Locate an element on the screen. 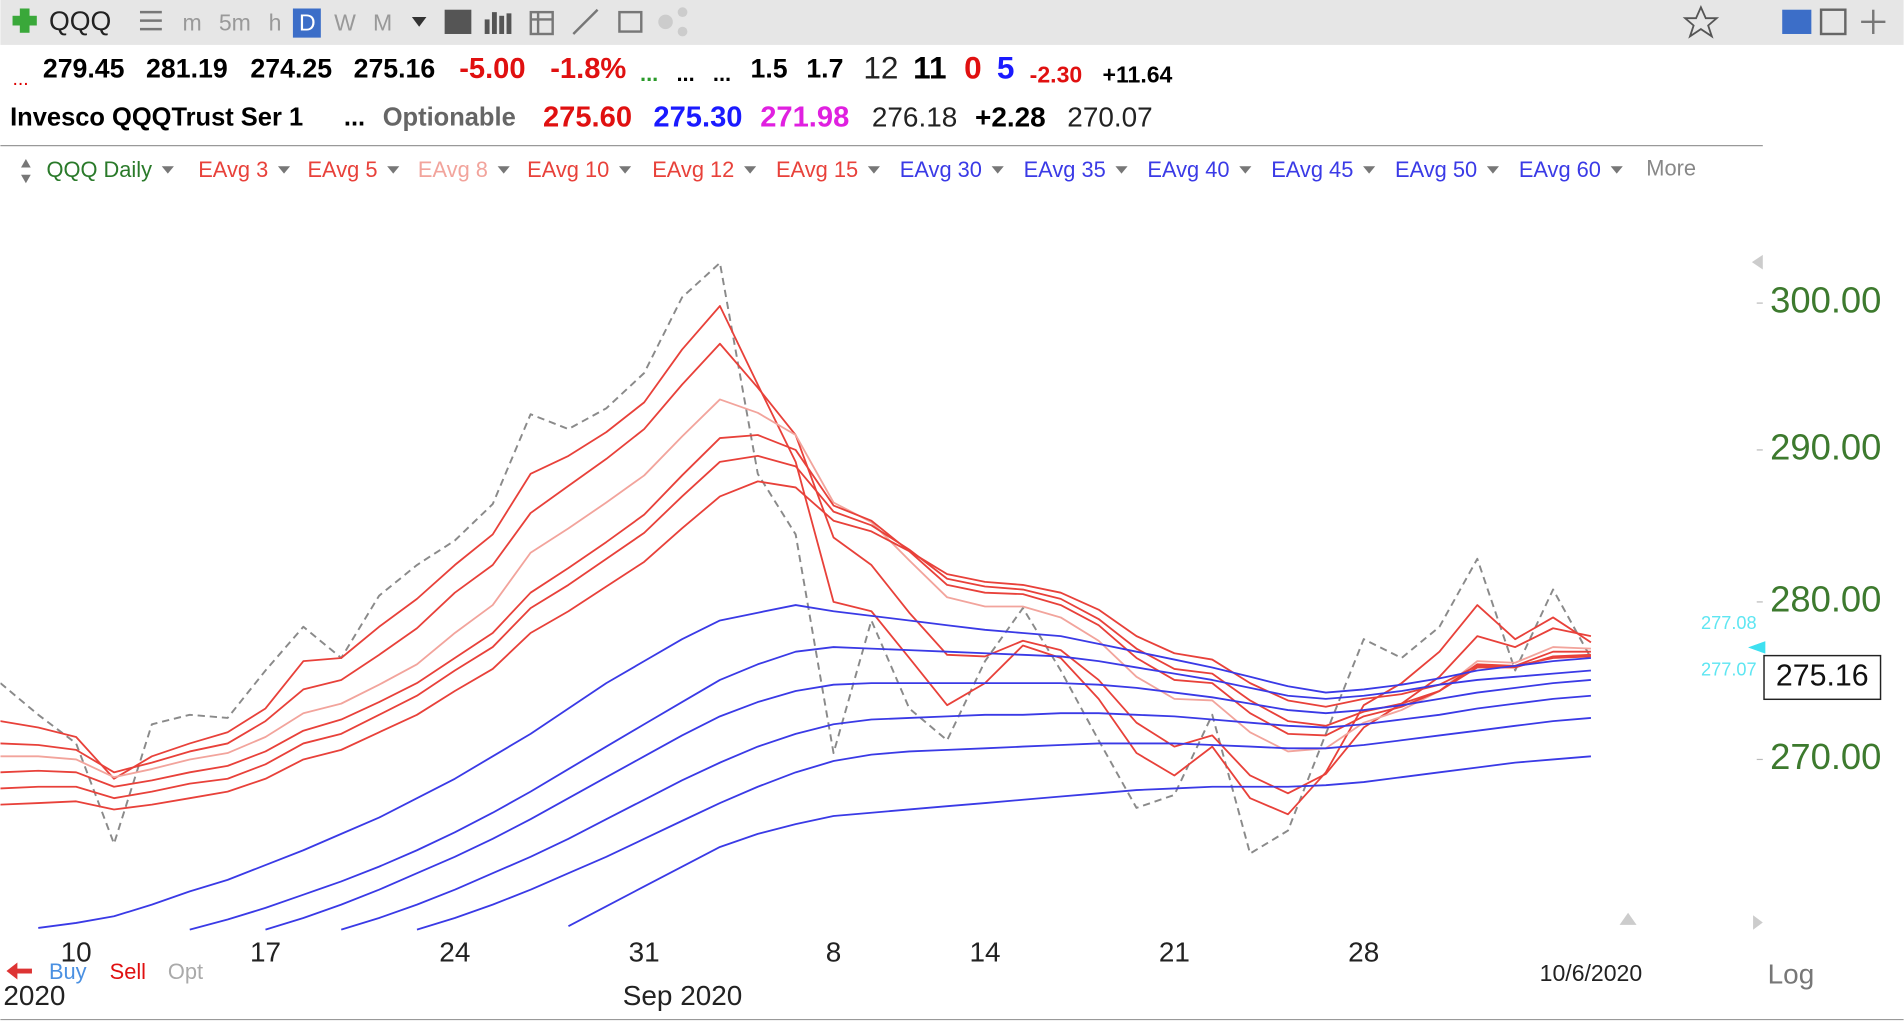 This screenshot has width=1904, height=1022. legend-entry: EAvg 50 is located at coordinates (1436, 169).